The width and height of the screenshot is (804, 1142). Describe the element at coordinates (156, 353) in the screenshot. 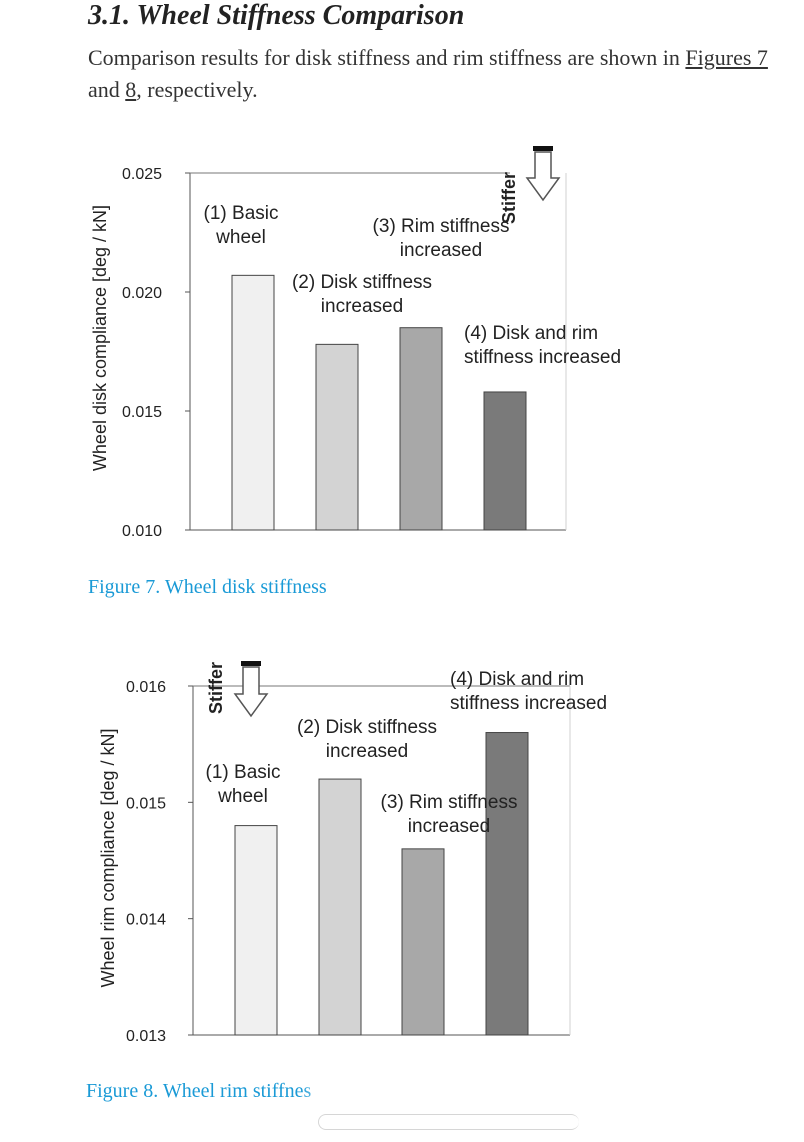

I see `y-axis-ticks: 0.010 0.015 0.020 0.025` at that location.